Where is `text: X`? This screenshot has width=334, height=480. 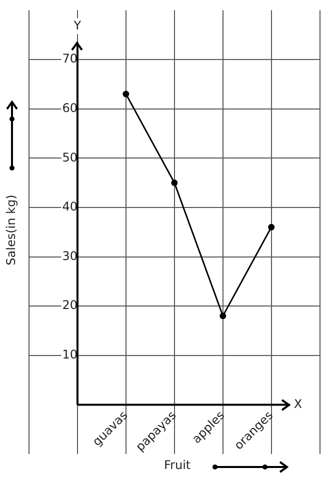
text: X is located at coordinates (298, 403).